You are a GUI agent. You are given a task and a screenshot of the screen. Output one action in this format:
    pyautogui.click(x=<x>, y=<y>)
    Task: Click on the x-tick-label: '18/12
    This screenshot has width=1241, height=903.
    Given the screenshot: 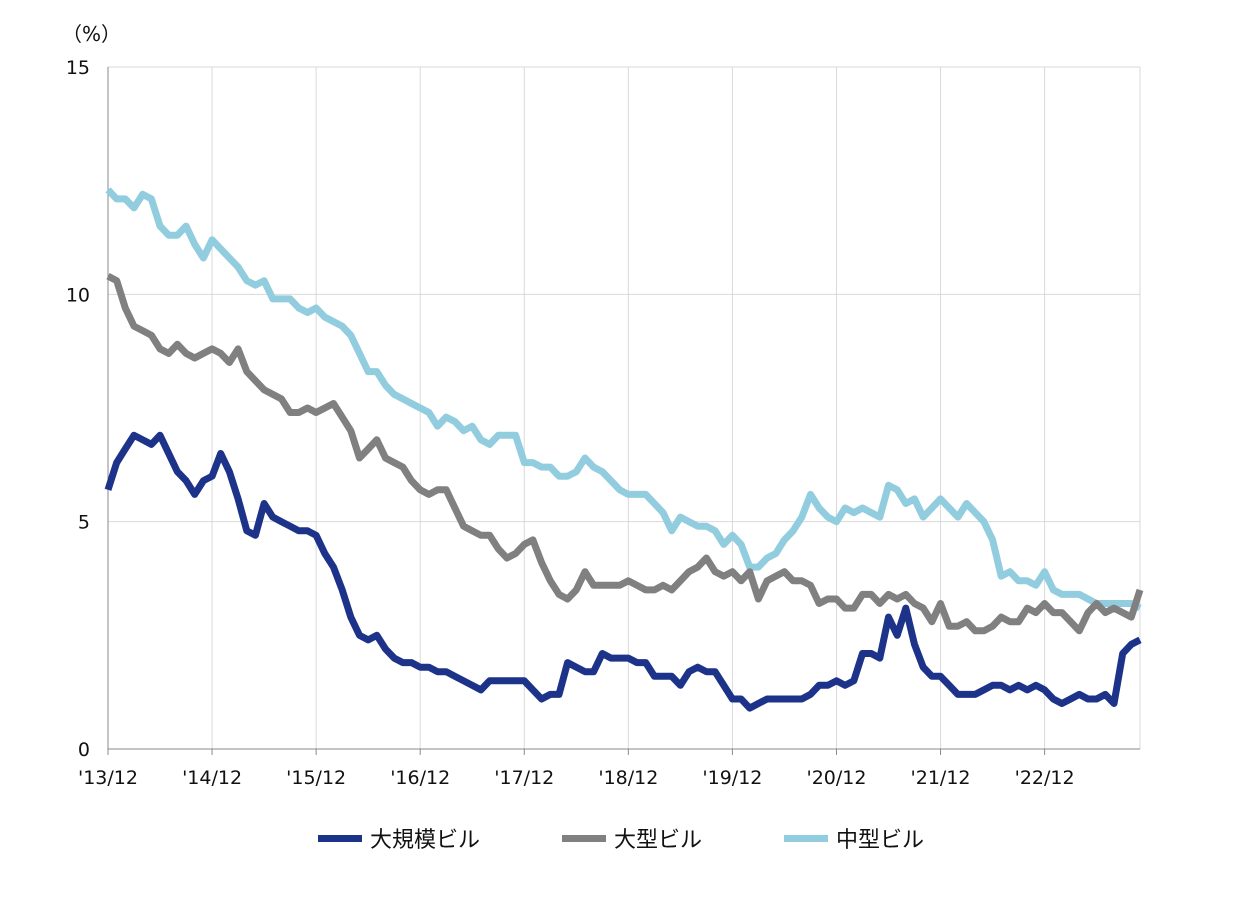 What is the action you would take?
    pyautogui.click(x=628, y=778)
    